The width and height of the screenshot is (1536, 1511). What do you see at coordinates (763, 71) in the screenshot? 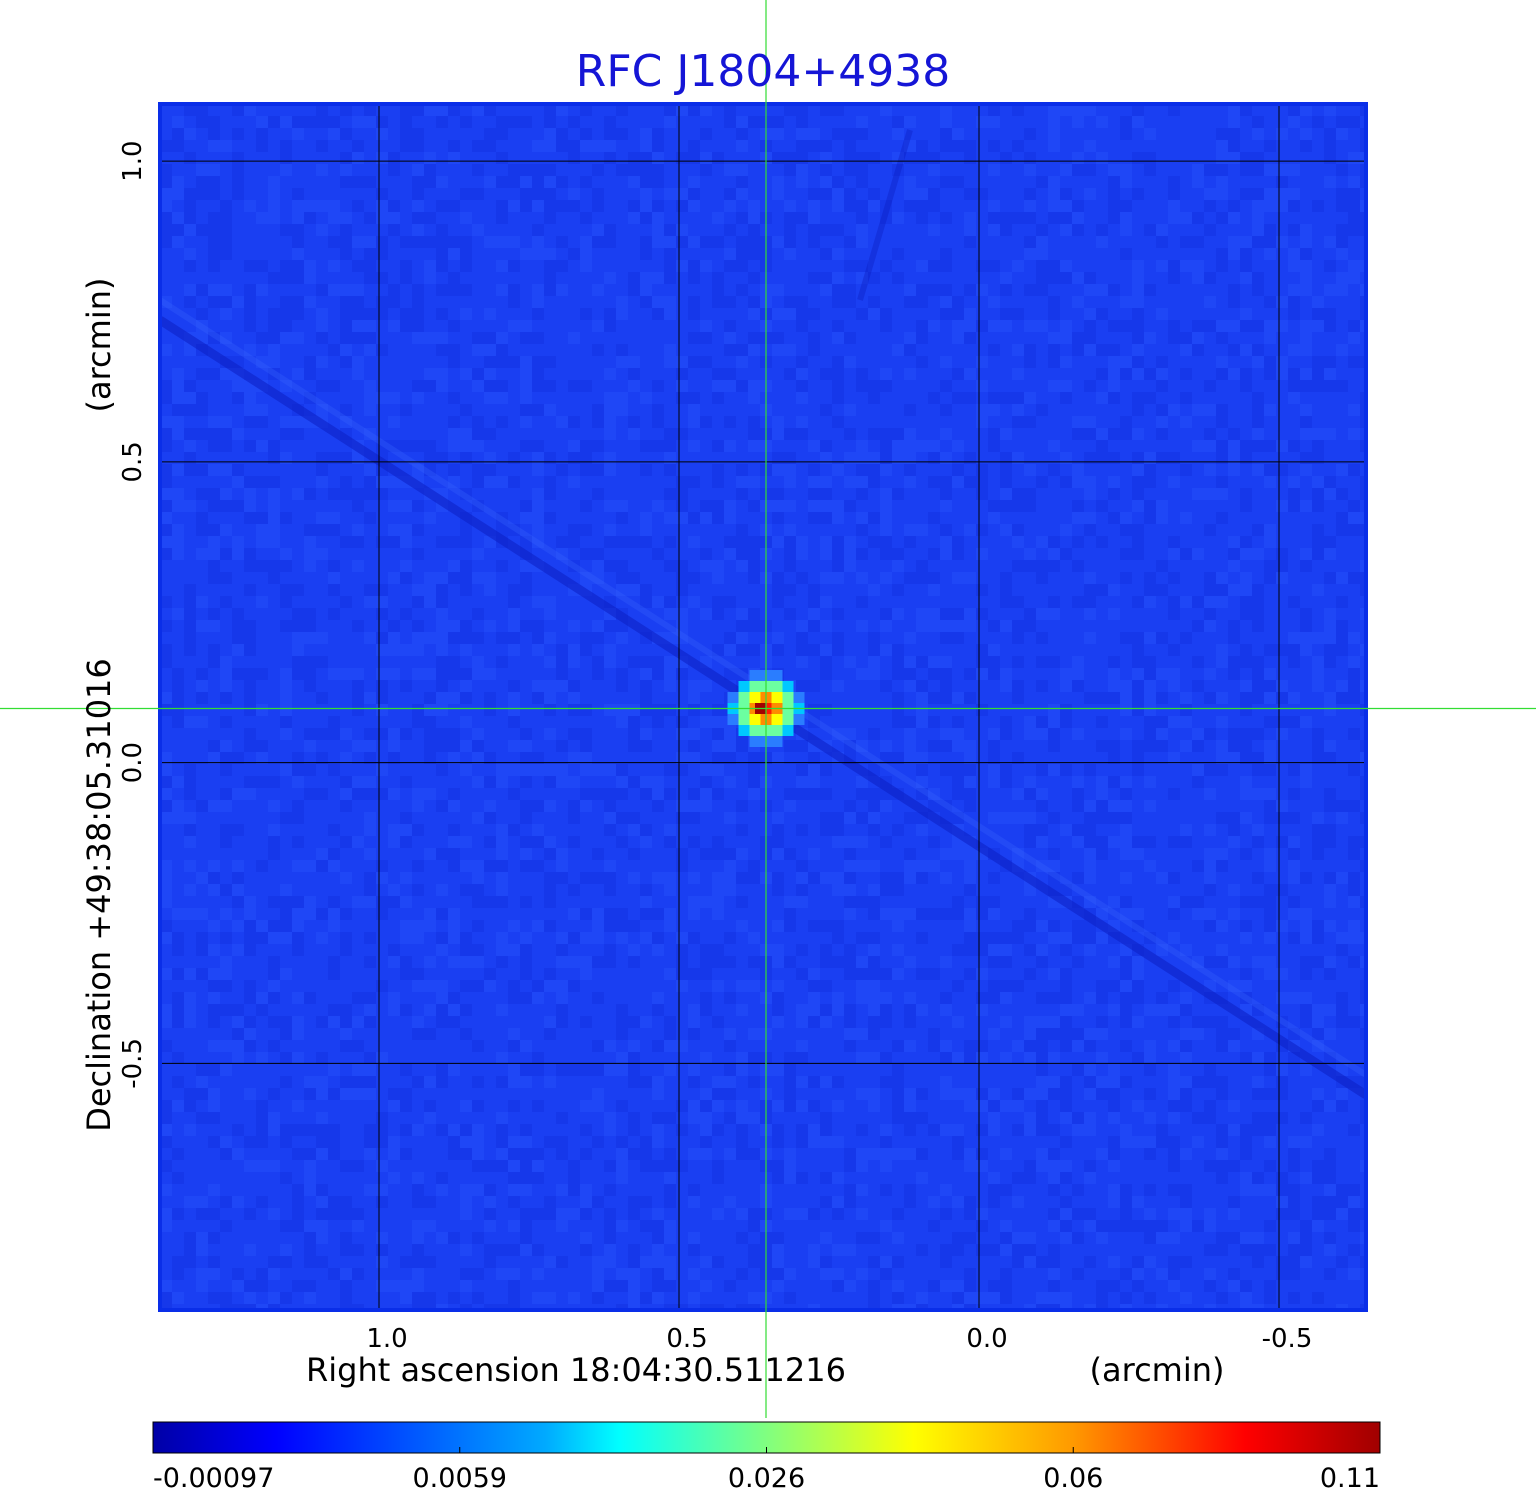
I see `chart-title: RFC J1804+4938` at bounding box center [763, 71].